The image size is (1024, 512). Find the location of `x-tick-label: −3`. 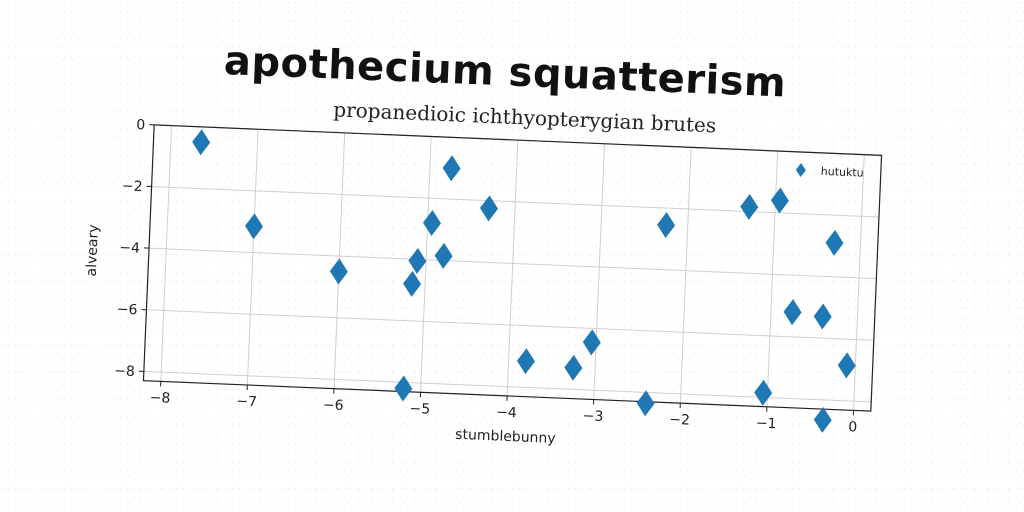

x-tick-label: −3 is located at coordinates (592, 416).